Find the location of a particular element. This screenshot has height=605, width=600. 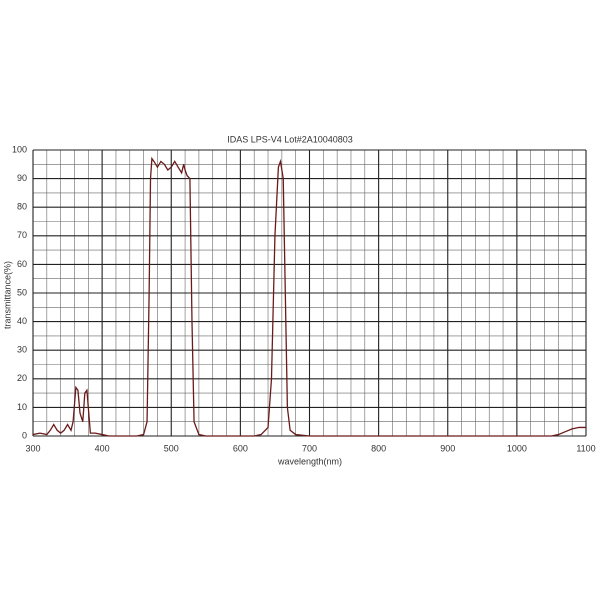

y-tick-label: 70 is located at coordinates (22, 235).